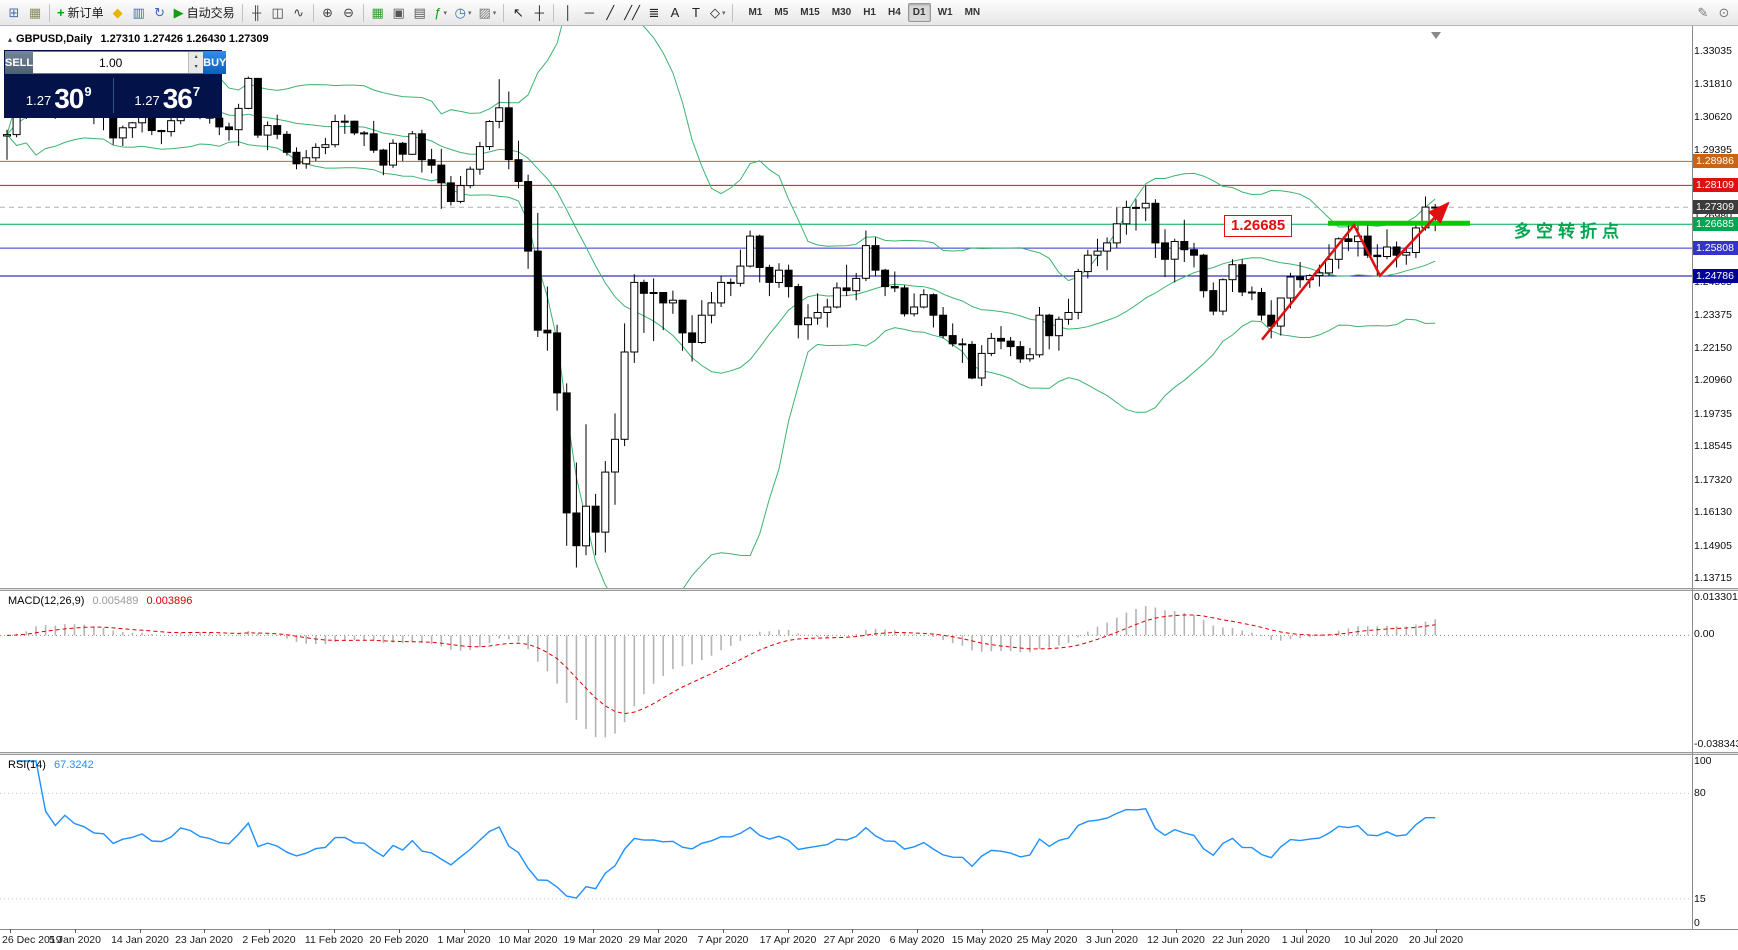 The height and width of the screenshot is (950, 1738). Describe the element at coordinates (781, 12) in the screenshot. I see `timeframe-m5: M5` at that location.